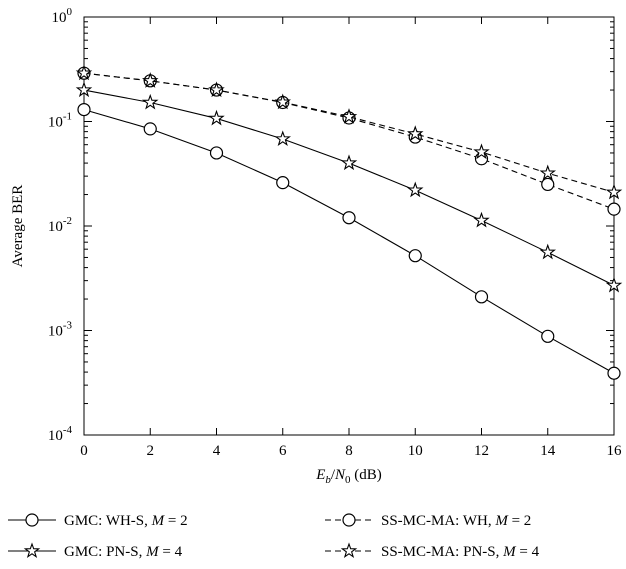 The height and width of the screenshot is (569, 626). What do you see at coordinates (70, 12) in the screenshot?
I see `y-tick-exponent: 0` at bounding box center [70, 12].